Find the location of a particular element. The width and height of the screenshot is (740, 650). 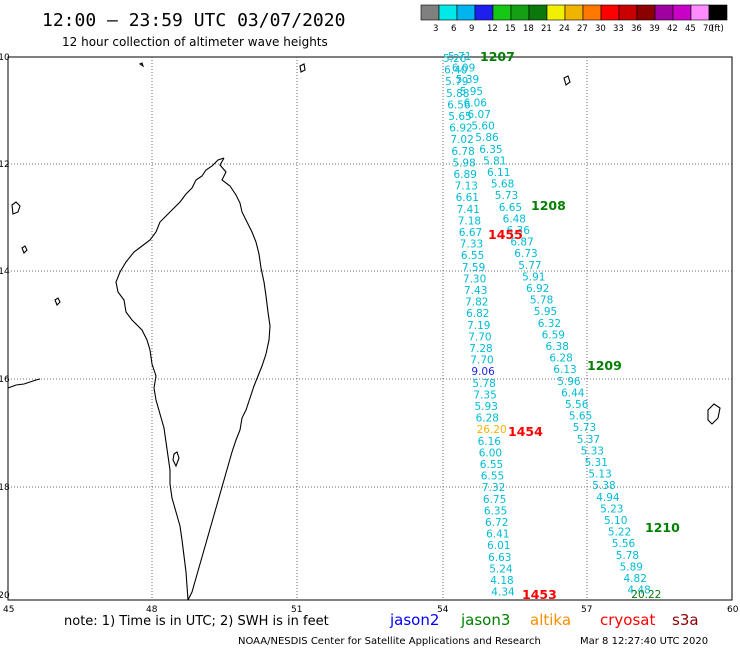

legend-label: 12 is located at coordinates (492, 29).